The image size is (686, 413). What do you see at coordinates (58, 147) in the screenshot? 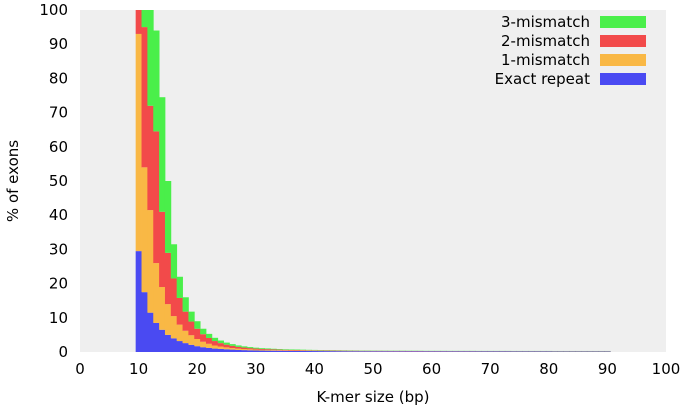
I see `y-tick-label: 60` at bounding box center [58, 147].